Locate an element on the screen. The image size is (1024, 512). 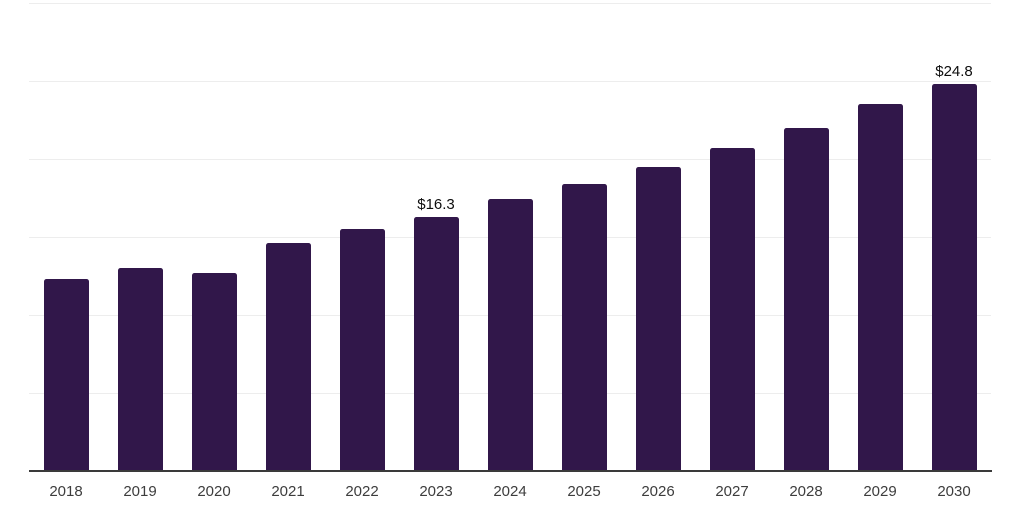
bar-2030 is located at coordinates (954, 277).